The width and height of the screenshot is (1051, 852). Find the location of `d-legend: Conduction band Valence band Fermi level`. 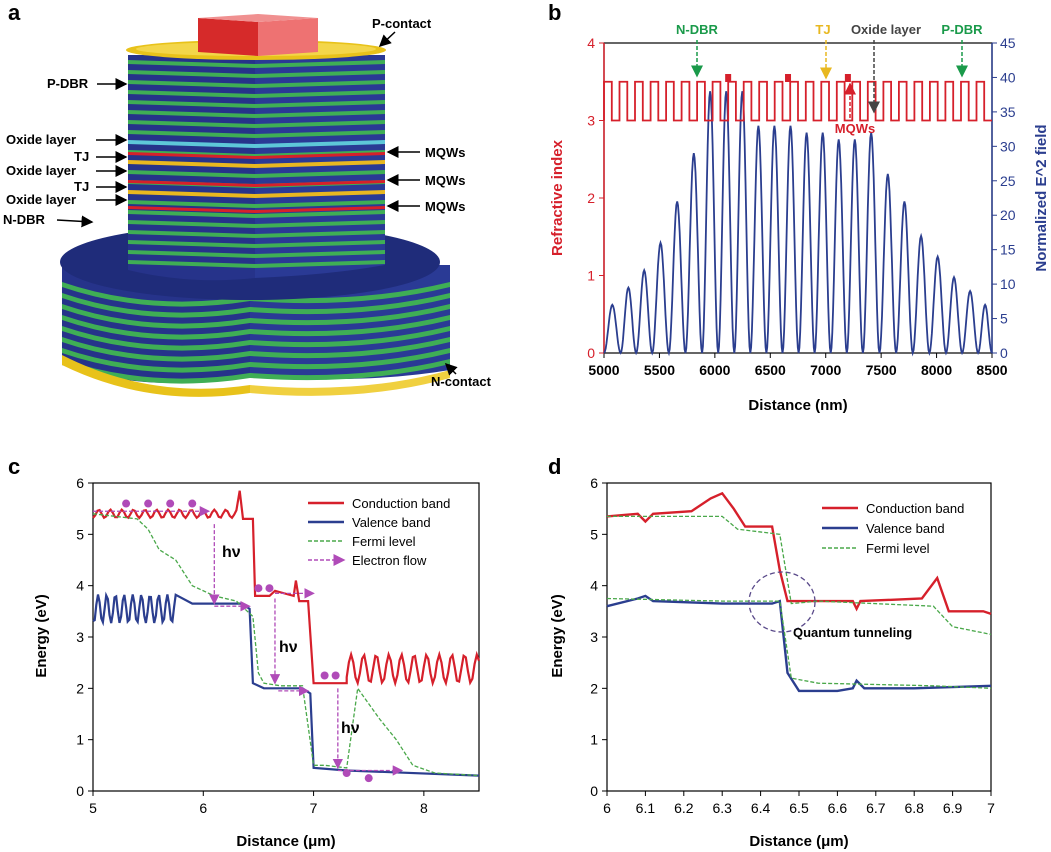

d-legend: Conduction band Valence band Fermi level is located at coordinates (893, 528).